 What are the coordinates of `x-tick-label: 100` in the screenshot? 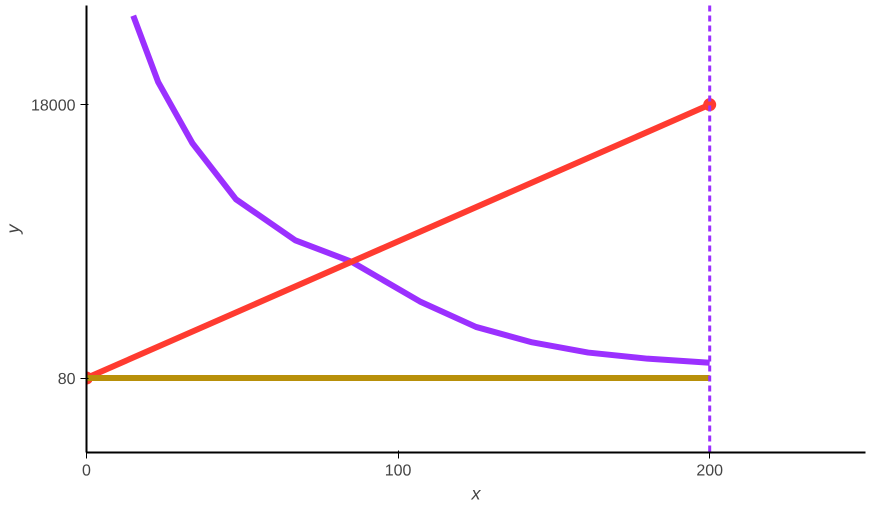 It's located at (398, 471).